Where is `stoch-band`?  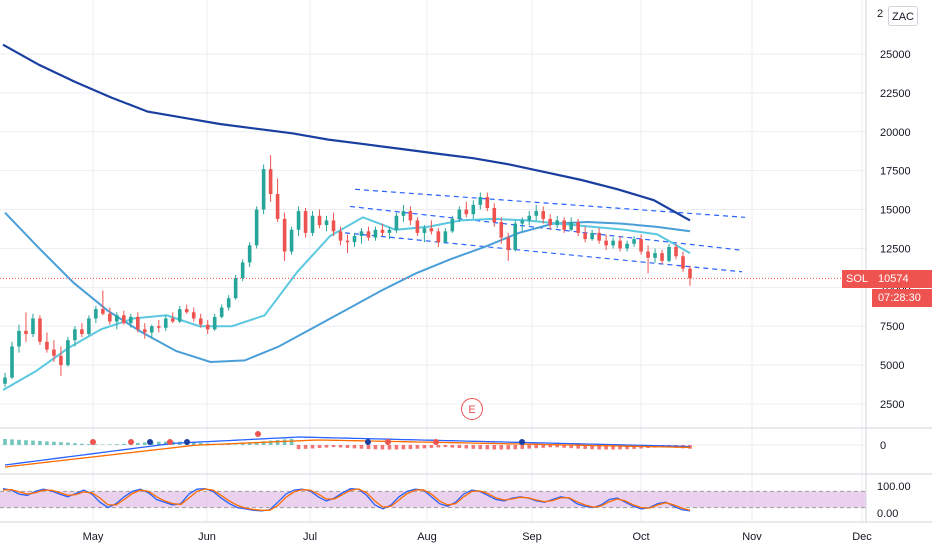 stoch-band is located at coordinates (433, 499).